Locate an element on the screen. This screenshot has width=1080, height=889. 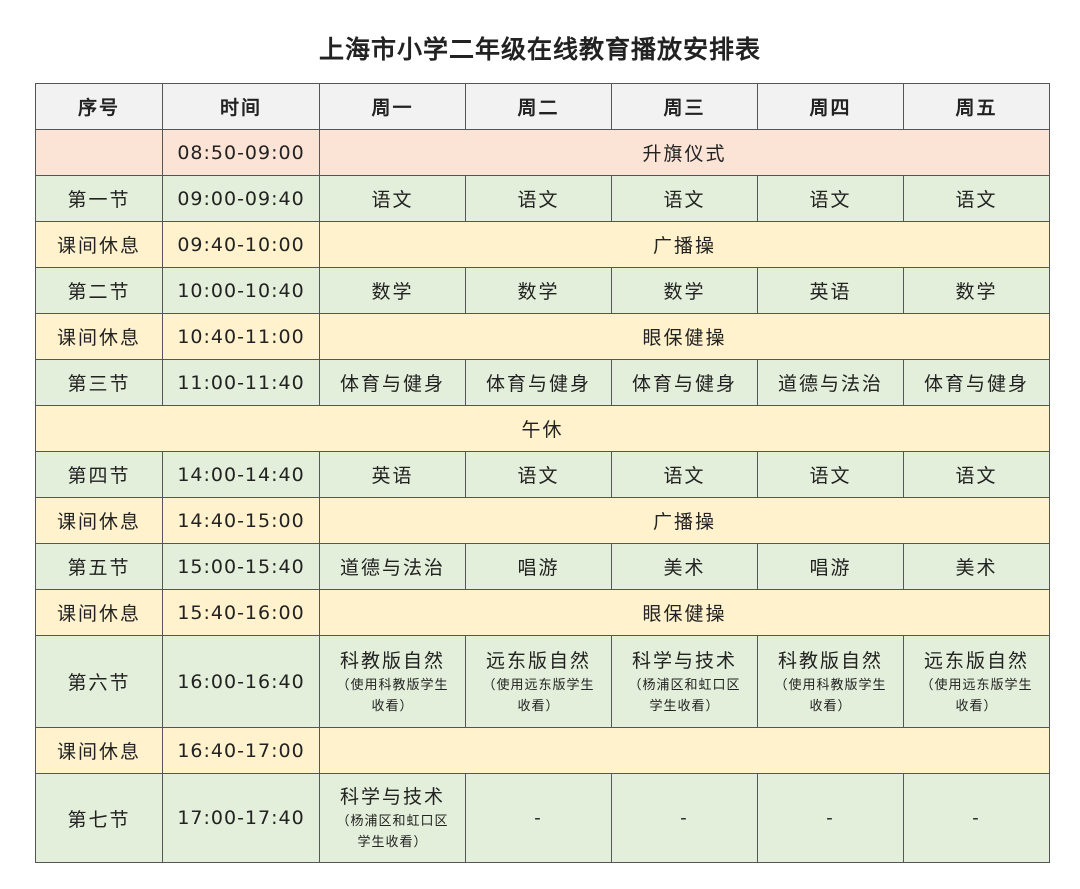
table-row: 课间休息 09:40-10:00 广播操 is located at coordinates (542, 244).